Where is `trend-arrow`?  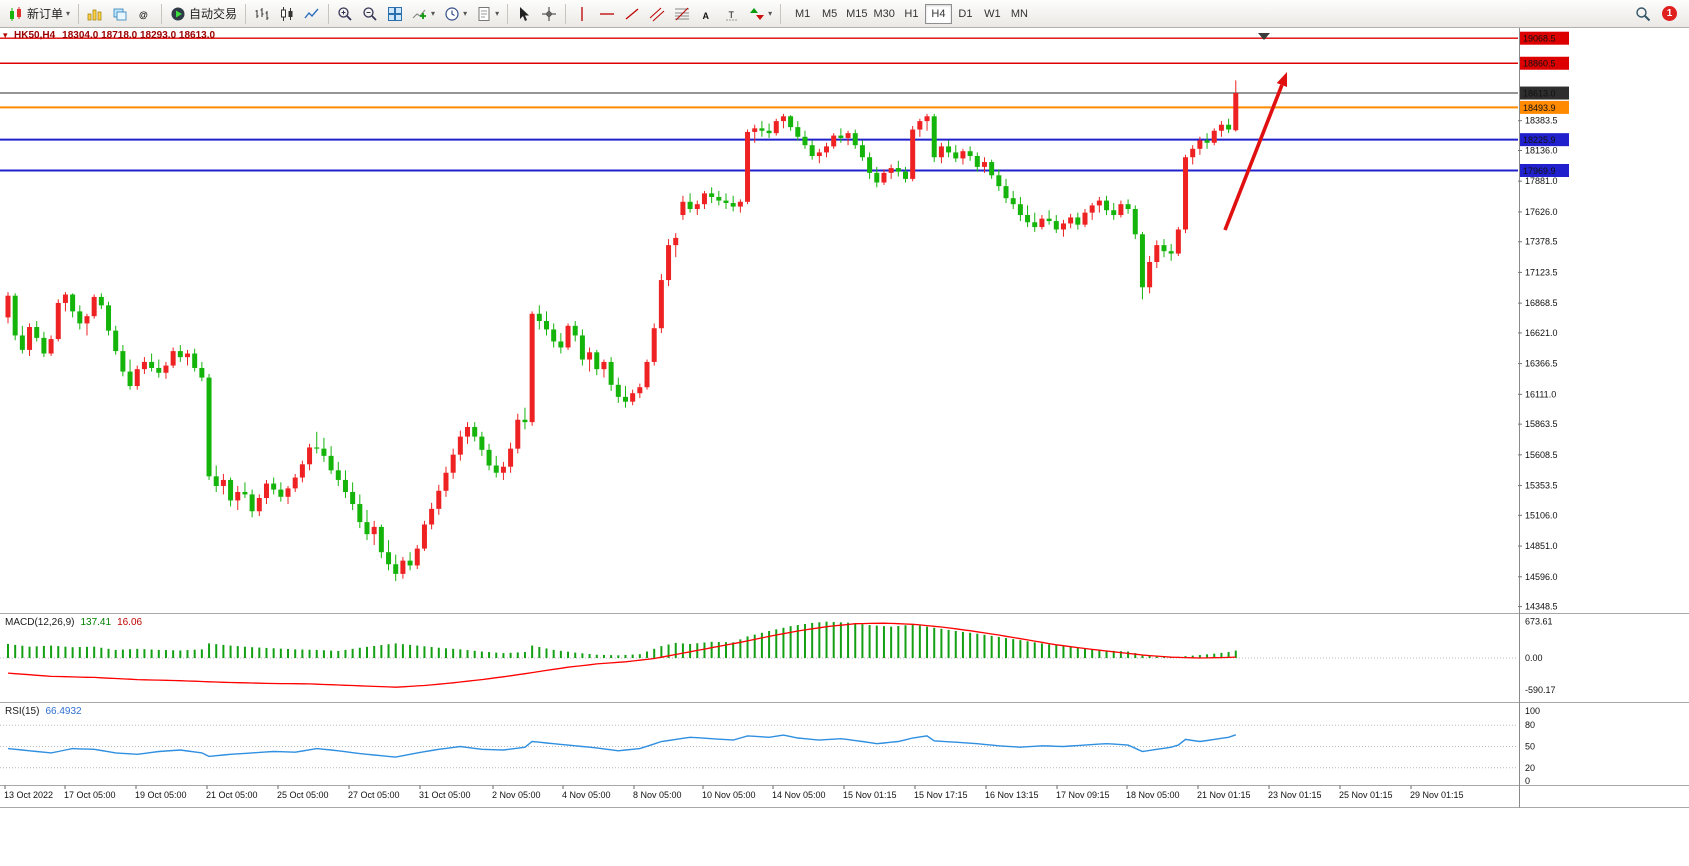 trend-arrow is located at coordinates (1255, 151).